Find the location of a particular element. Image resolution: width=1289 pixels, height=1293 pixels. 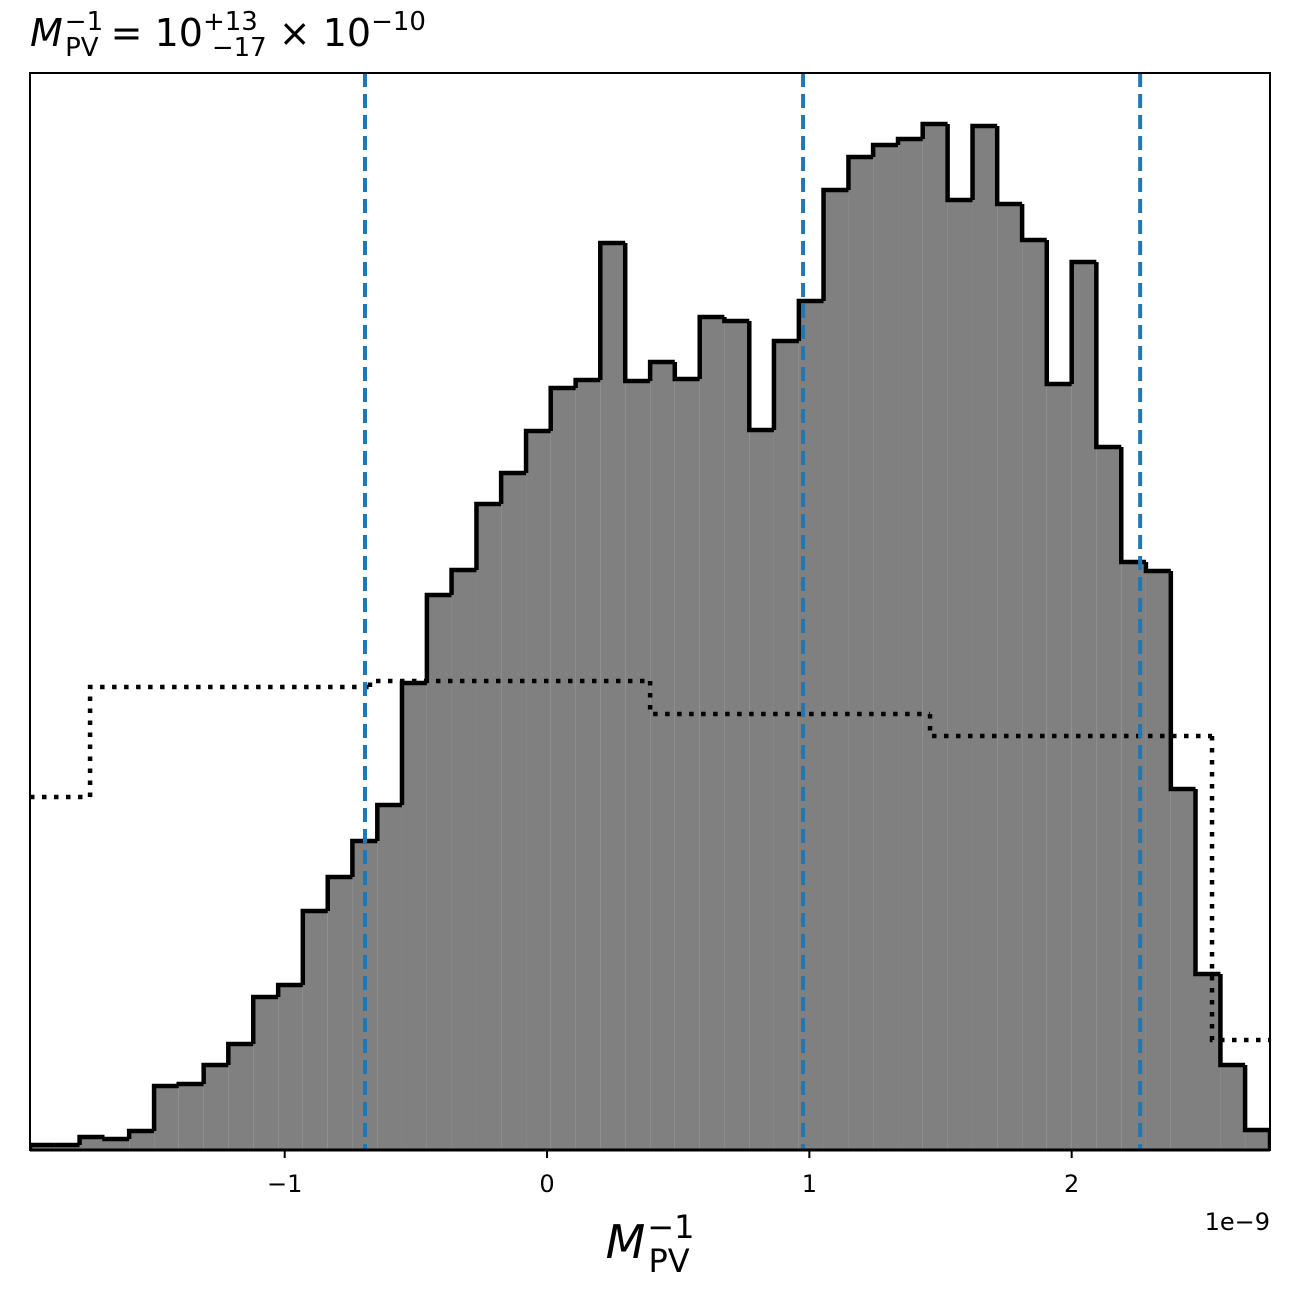

x-axis-label: M−1 PV is located at coordinates (650, 1244).